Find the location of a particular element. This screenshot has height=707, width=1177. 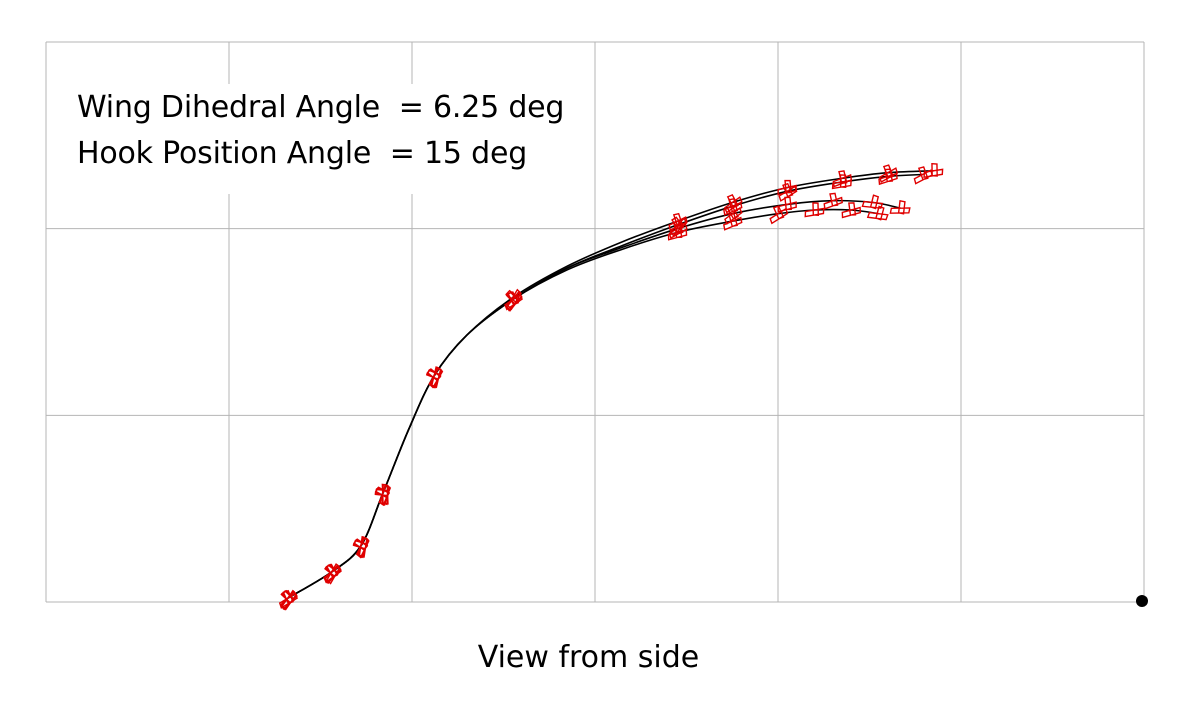

origin-marker is located at coordinates (1142, 601).